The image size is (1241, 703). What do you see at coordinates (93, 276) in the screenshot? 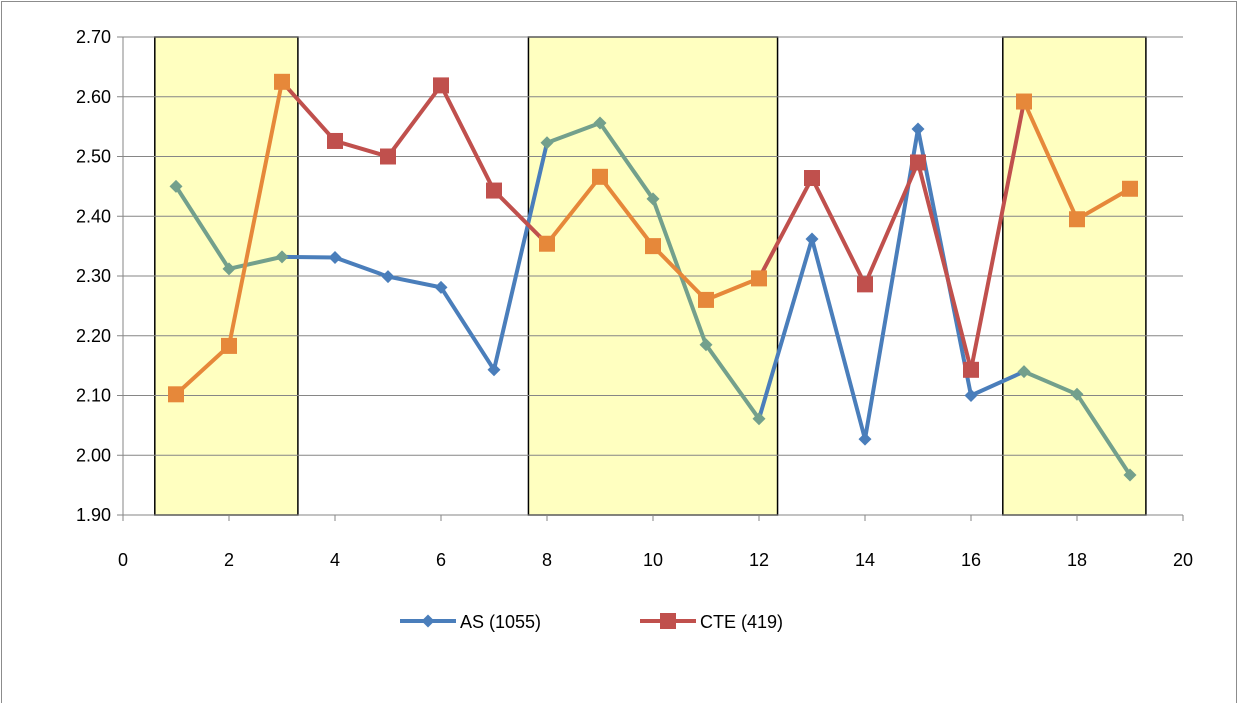
I see `y-tick-label: 2.30` at bounding box center [93, 276].